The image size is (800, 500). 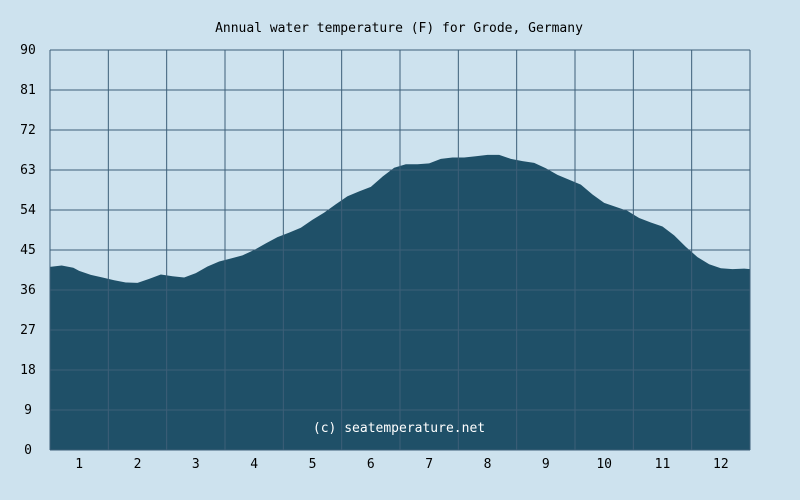 What do you see at coordinates (429, 464) in the screenshot?
I see `x-tick-label: 7` at bounding box center [429, 464].